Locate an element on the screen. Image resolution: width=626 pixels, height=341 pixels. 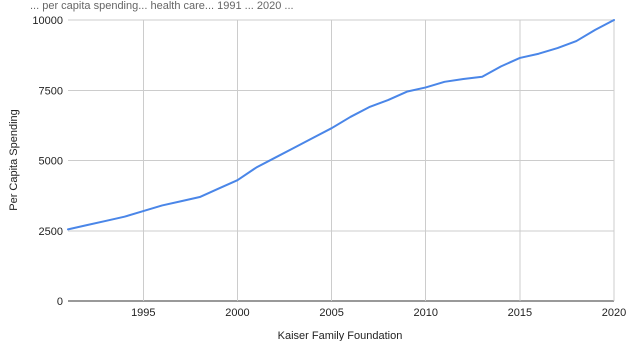
x-tick-1995: 1995 is located at coordinates (143, 313).